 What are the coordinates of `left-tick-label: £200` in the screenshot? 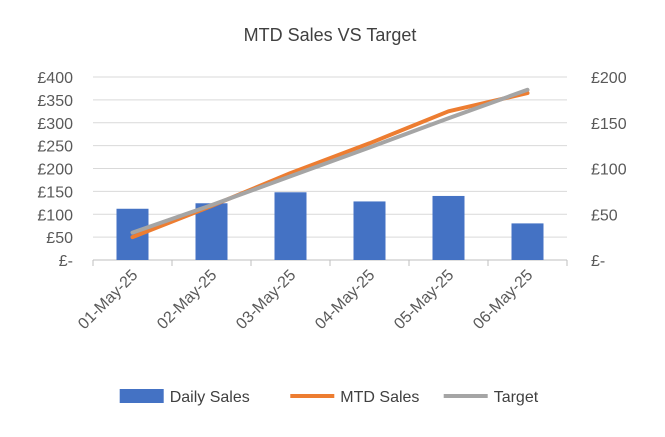 It's located at (55, 170).